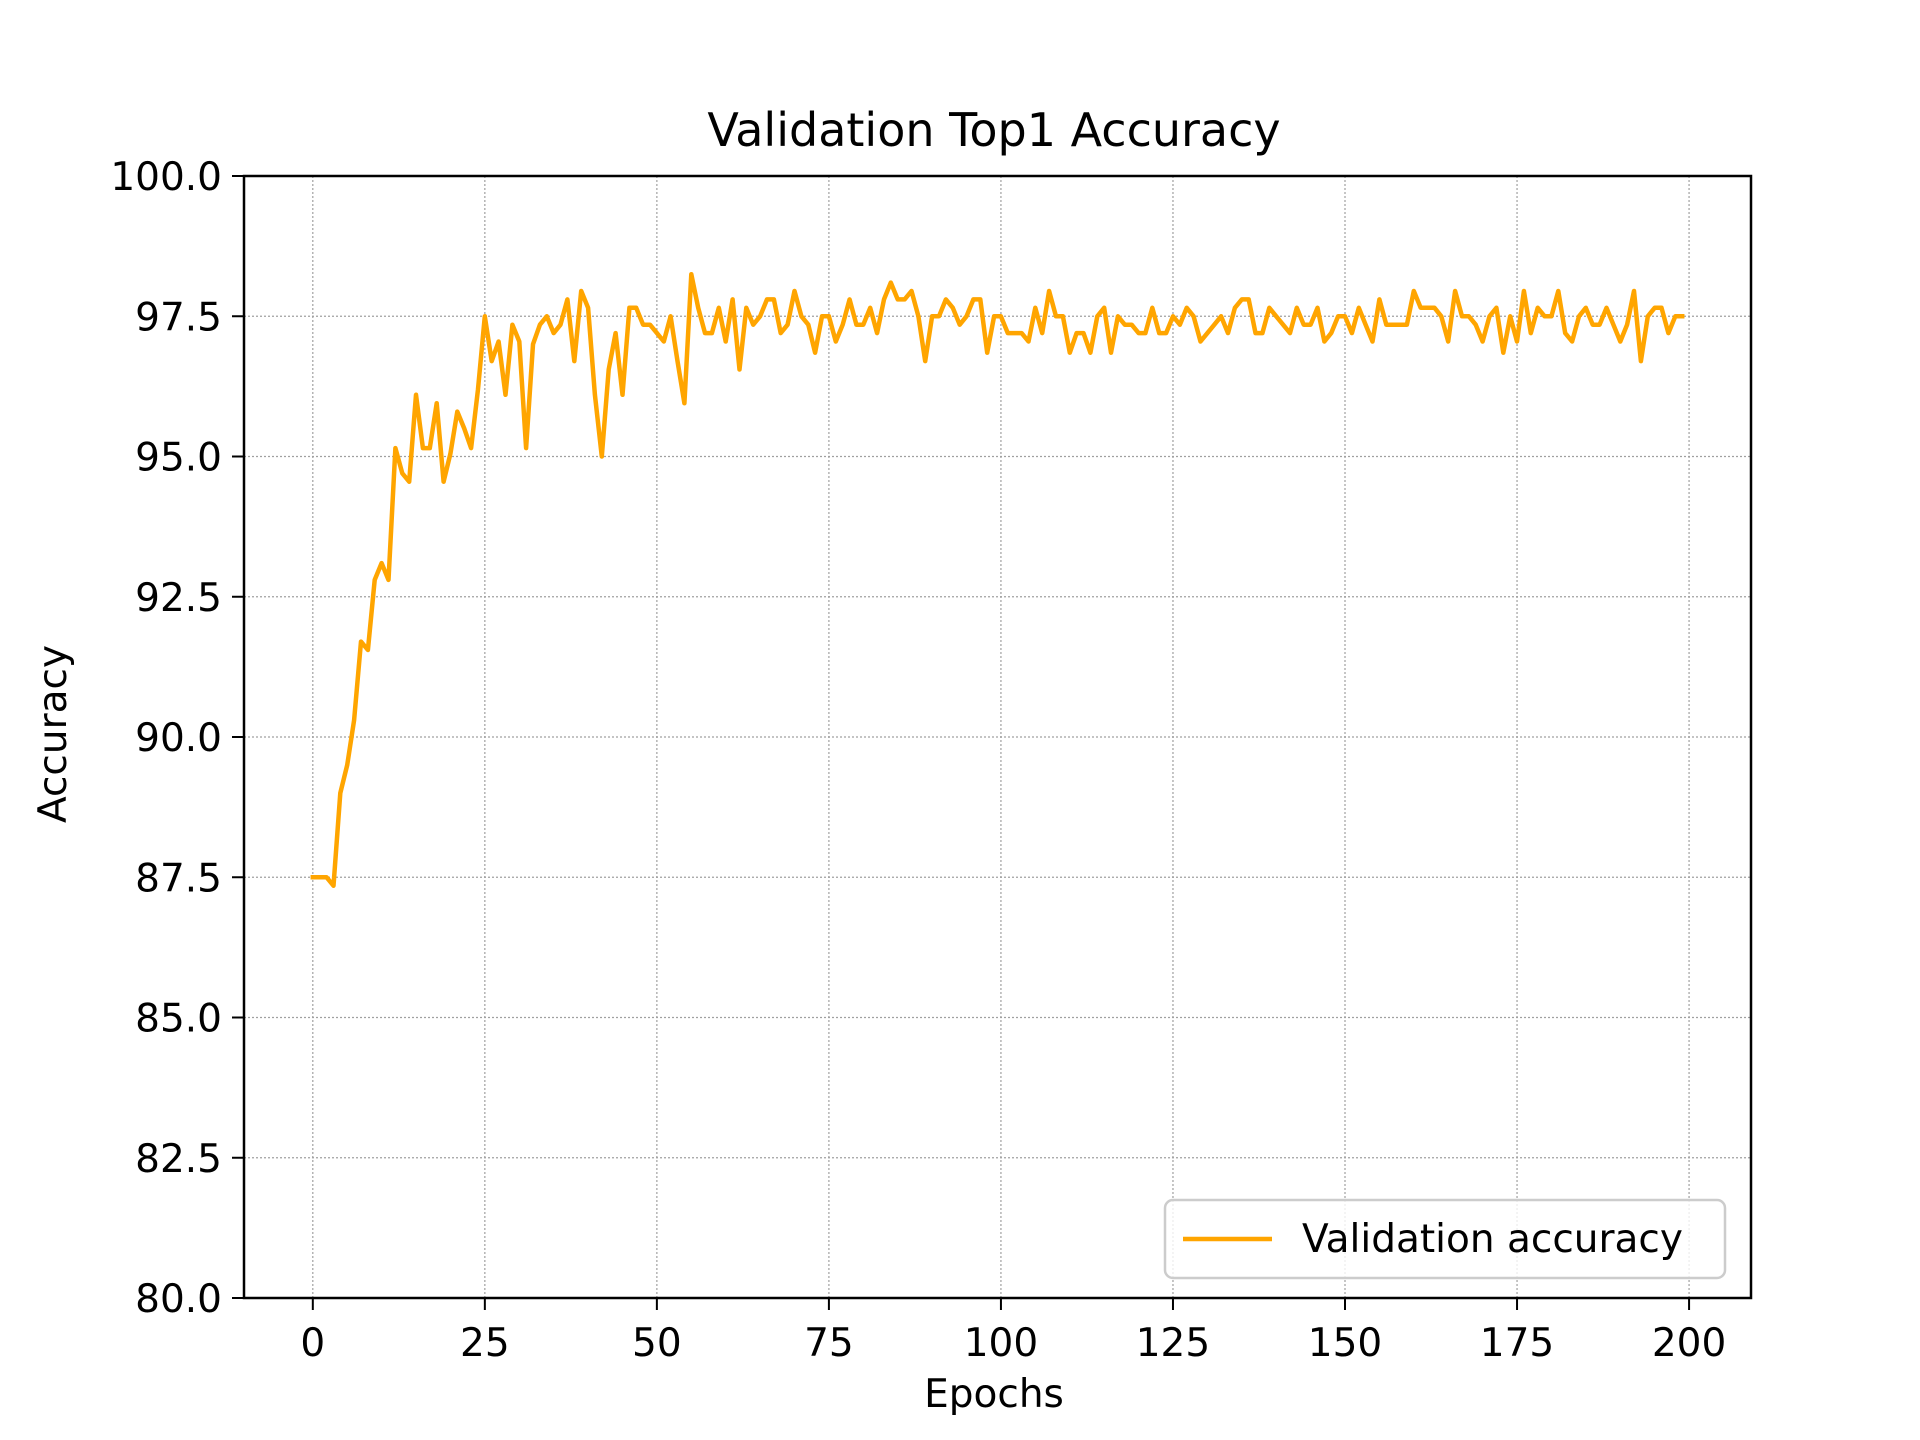  I want to click on chart-title: Validation Top1 Accuracy, so click(993, 130).